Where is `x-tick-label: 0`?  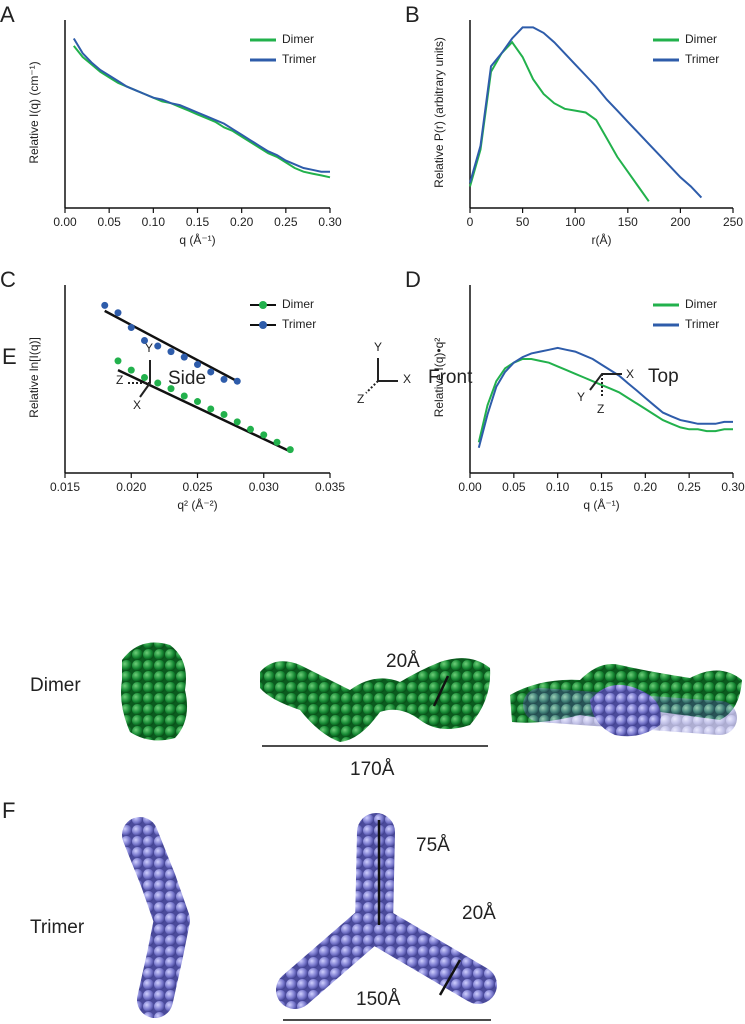 x-tick-label: 0 is located at coordinates (470, 222).